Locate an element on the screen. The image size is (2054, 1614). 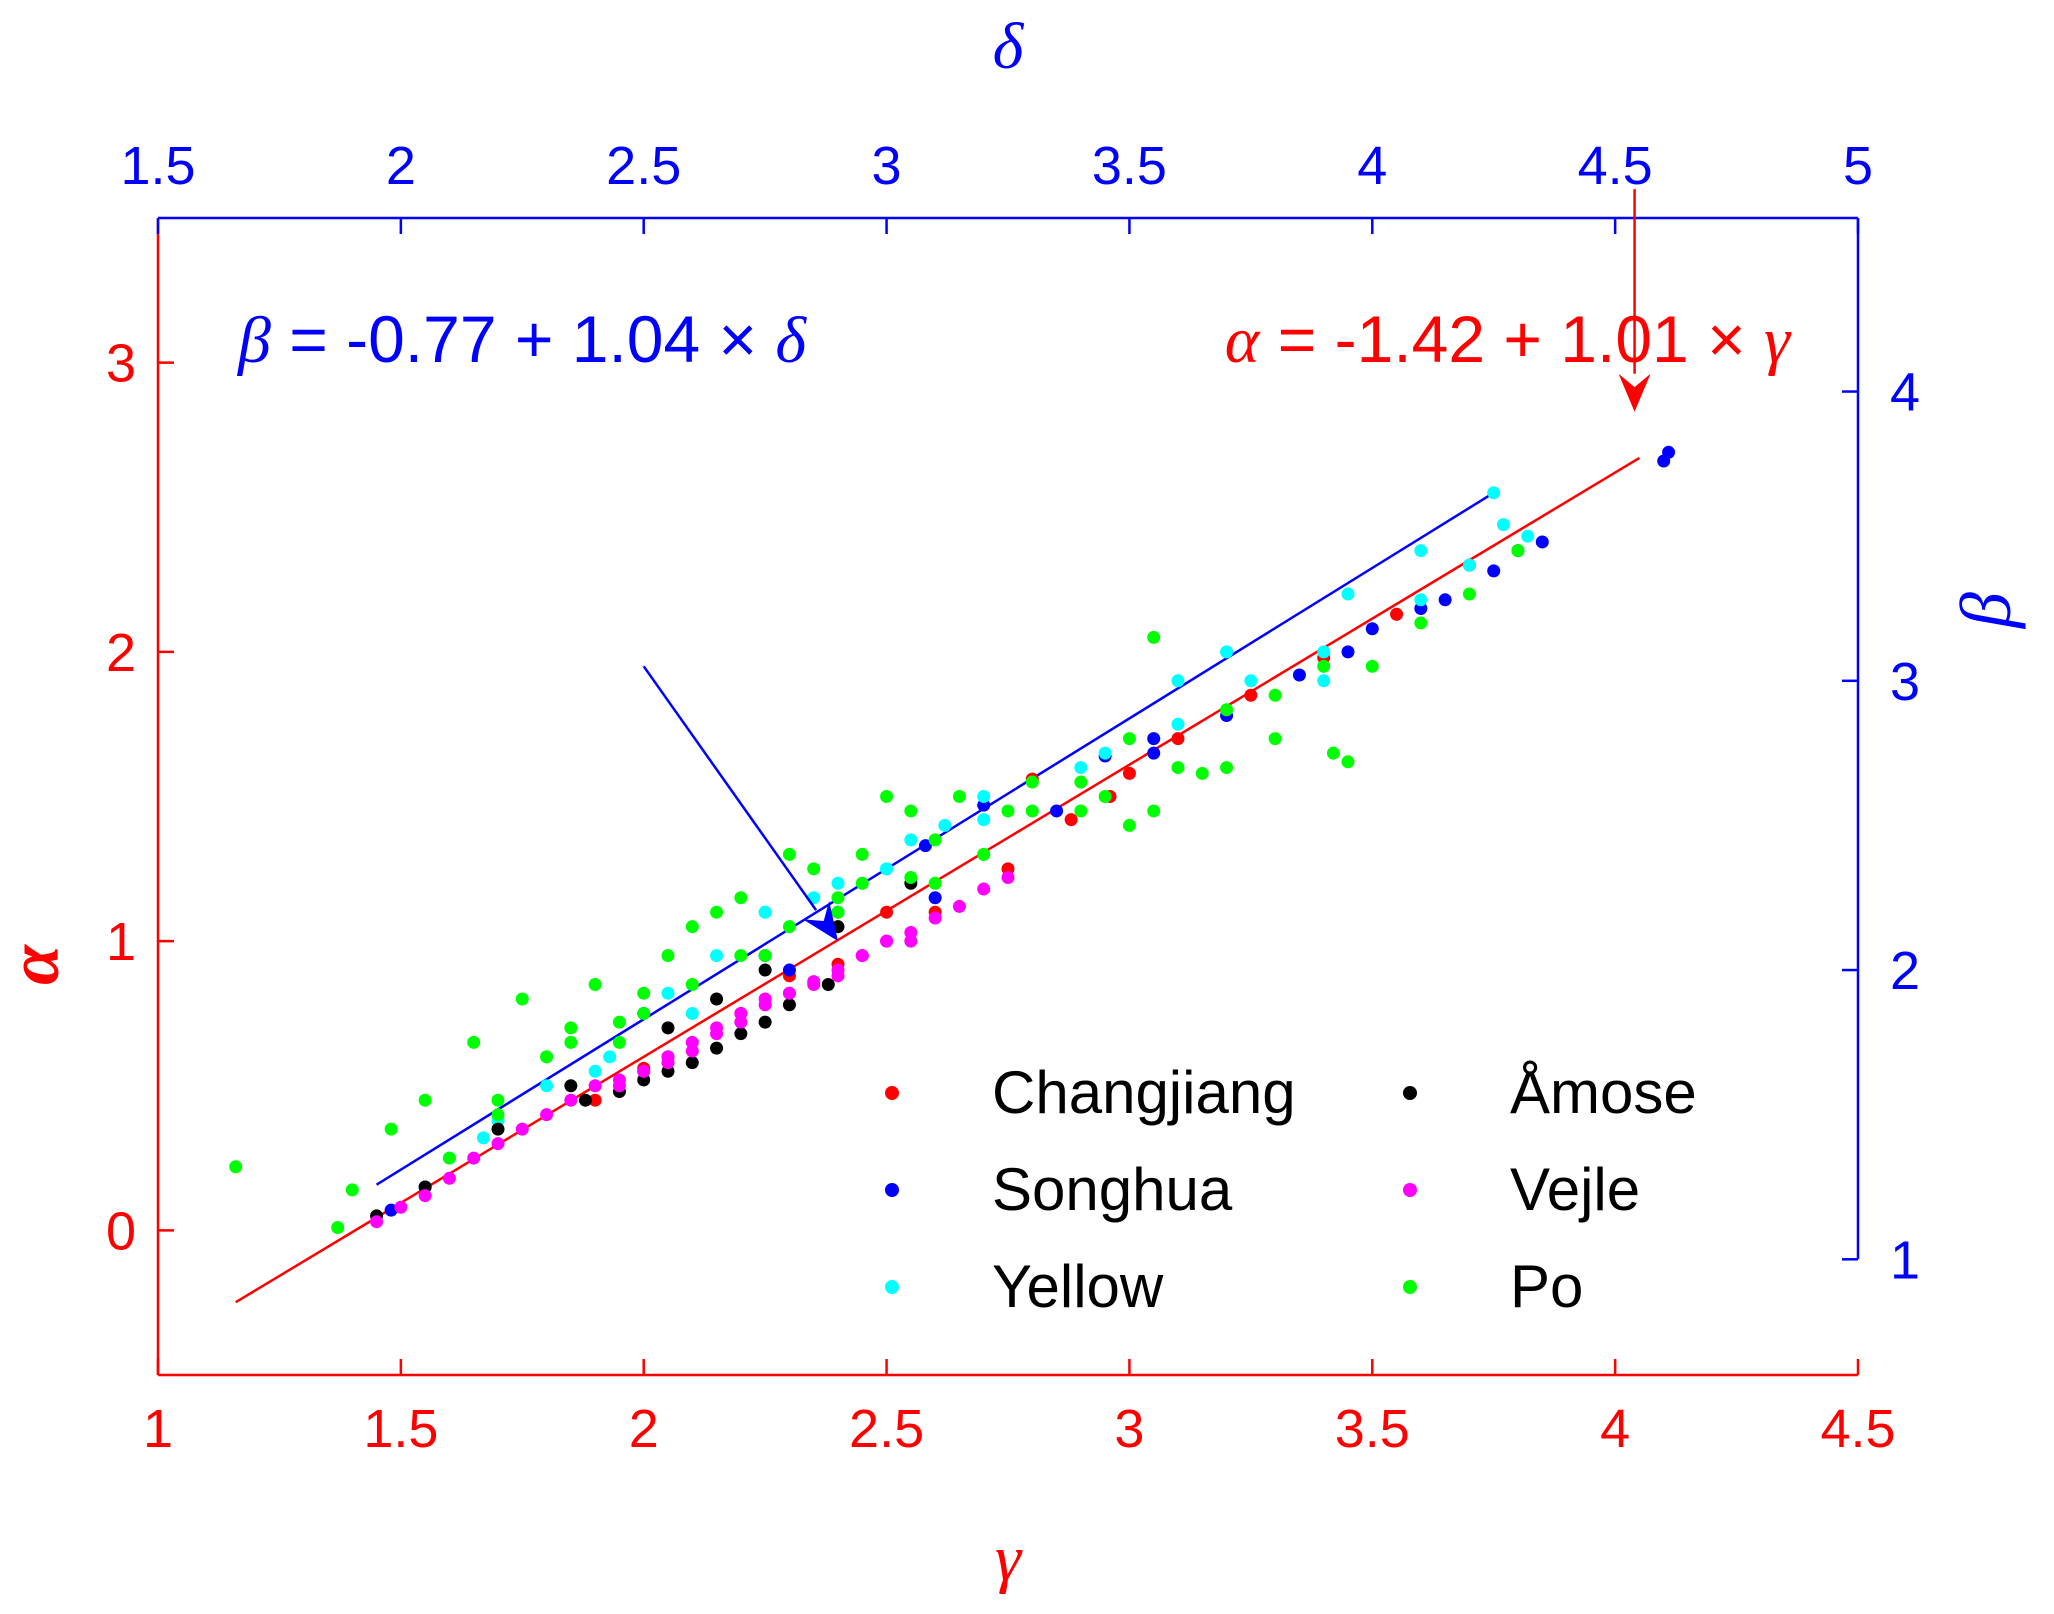
primary-fit-equation: α = -1.42 + 1.01 × γ is located at coordinates (1508, 339).